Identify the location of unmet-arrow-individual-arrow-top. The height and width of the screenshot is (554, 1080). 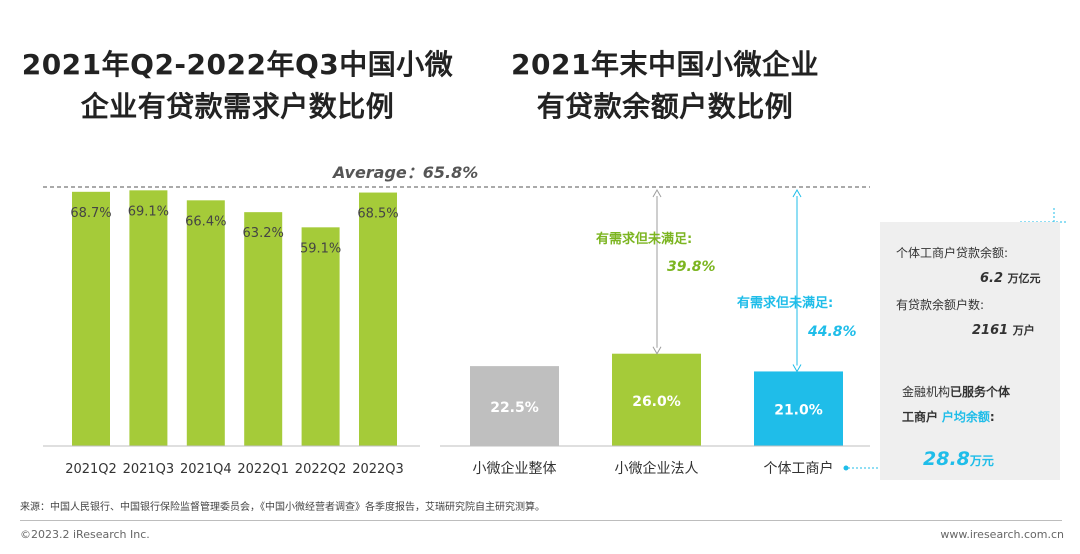
(797, 193).